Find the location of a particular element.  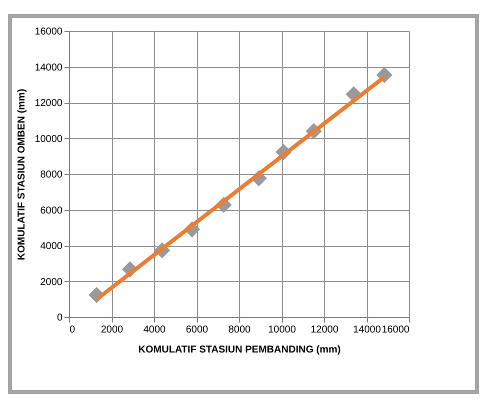

x-tick-label: 8000 is located at coordinates (240, 330).